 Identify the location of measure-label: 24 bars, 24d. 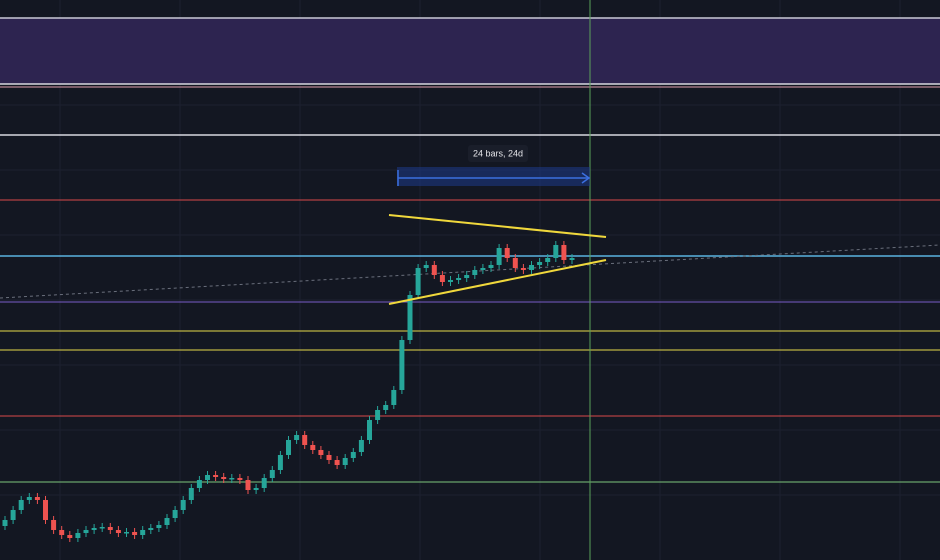
(498, 153).